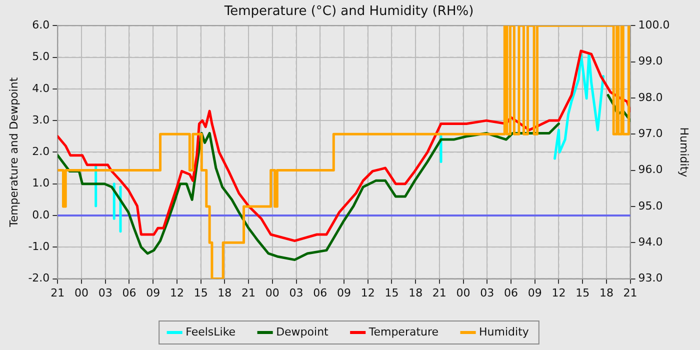 This screenshot has height=350, width=700. What do you see at coordinates (348, 12) in the screenshot?
I see `chart-title: Temperature (°C) and Humidity (RH%)` at bounding box center [348, 12].